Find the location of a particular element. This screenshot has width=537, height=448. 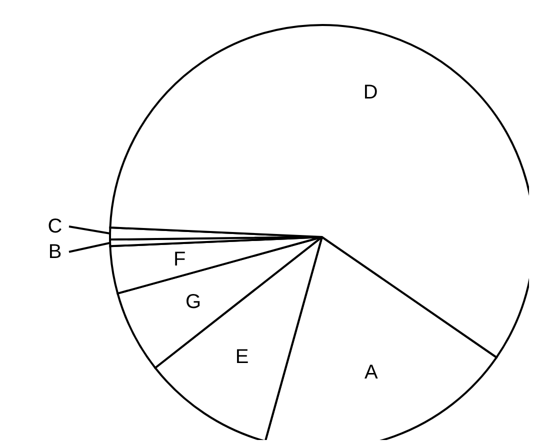

slice-label: D is located at coordinates (370, 92).